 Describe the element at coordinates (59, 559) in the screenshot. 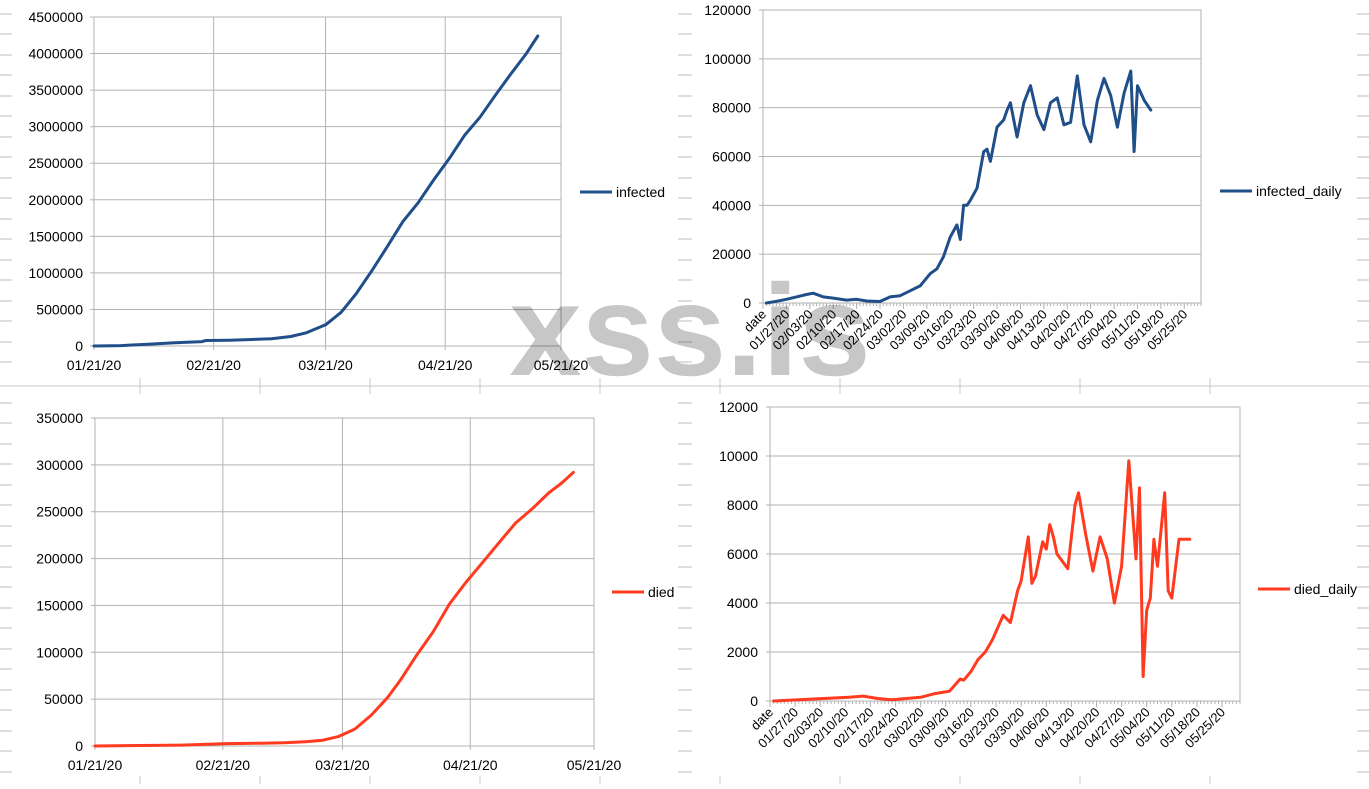

I see `y-tick-label: 200000` at that location.